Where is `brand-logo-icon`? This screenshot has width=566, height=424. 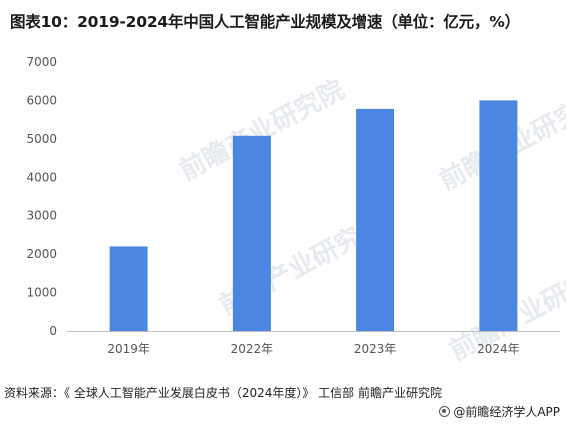 brand-logo-icon is located at coordinates (445, 411).